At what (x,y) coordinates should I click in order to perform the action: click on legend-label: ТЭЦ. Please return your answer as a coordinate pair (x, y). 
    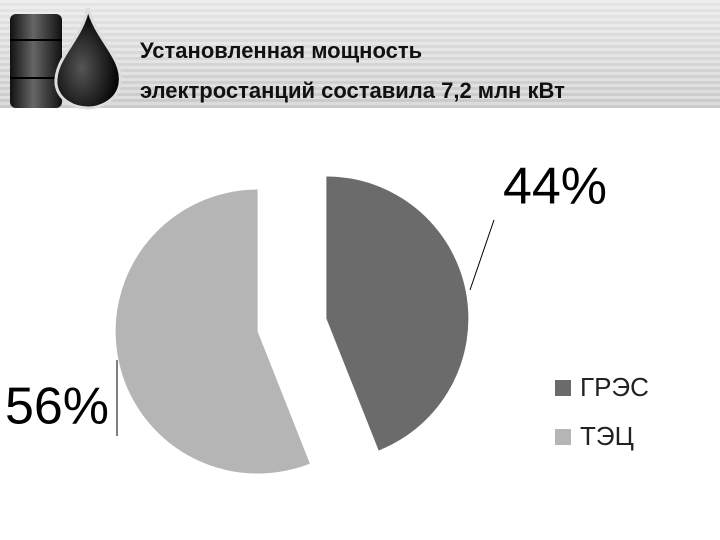
    Looking at the image, I should click on (607, 436).